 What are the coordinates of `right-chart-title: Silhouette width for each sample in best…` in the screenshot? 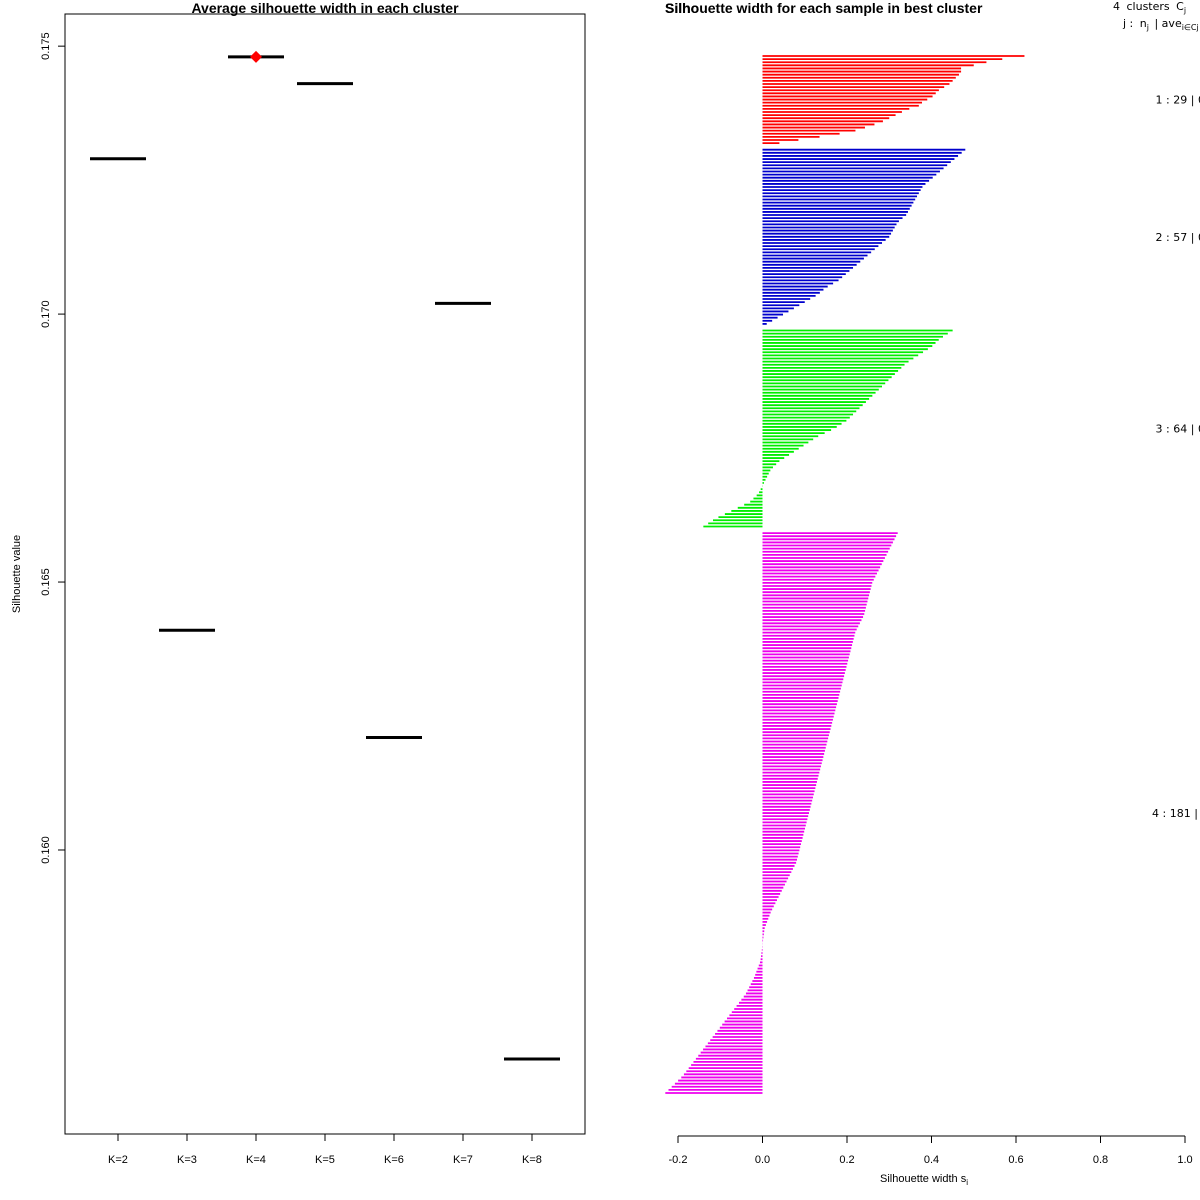 It's located at (824, 8).